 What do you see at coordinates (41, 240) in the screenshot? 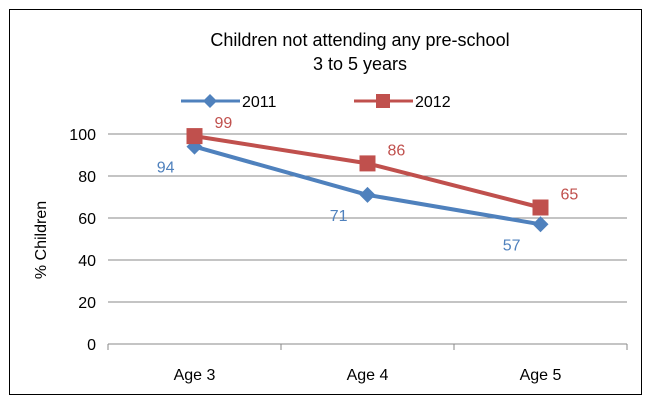
I see `y-axis-title: % Children` at bounding box center [41, 240].